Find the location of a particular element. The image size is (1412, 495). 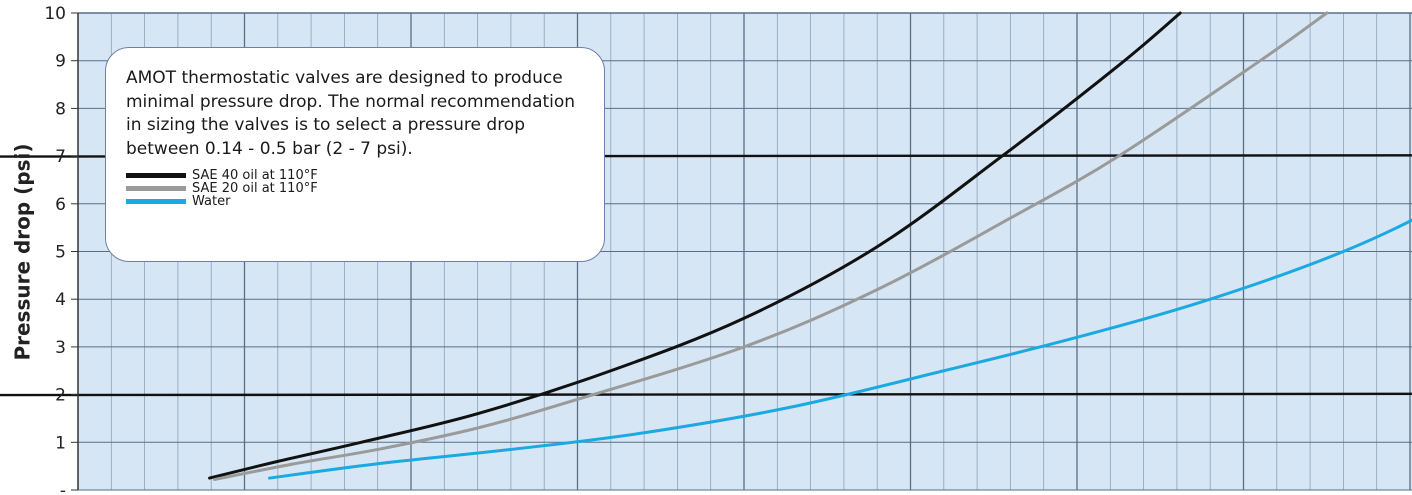

reference-line-2psi is located at coordinates (706, 394).